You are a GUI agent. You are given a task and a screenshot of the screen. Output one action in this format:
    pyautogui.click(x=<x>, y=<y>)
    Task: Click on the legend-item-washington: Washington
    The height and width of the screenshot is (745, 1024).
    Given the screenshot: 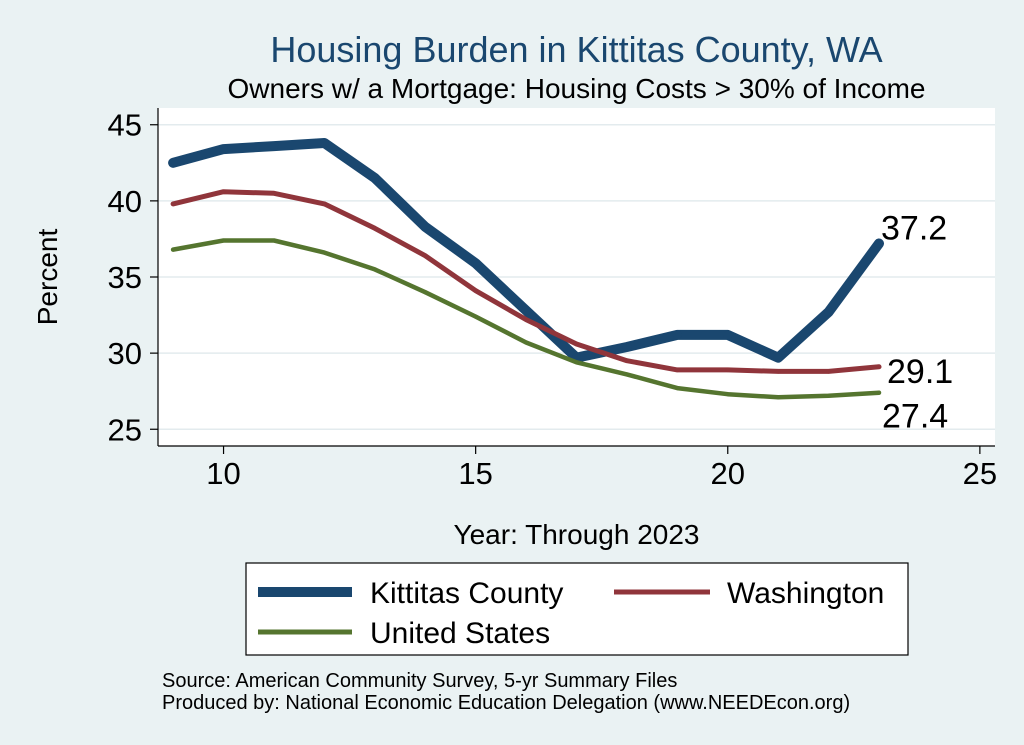 What is the action you would take?
    pyautogui.click(x=749, y=593)
    